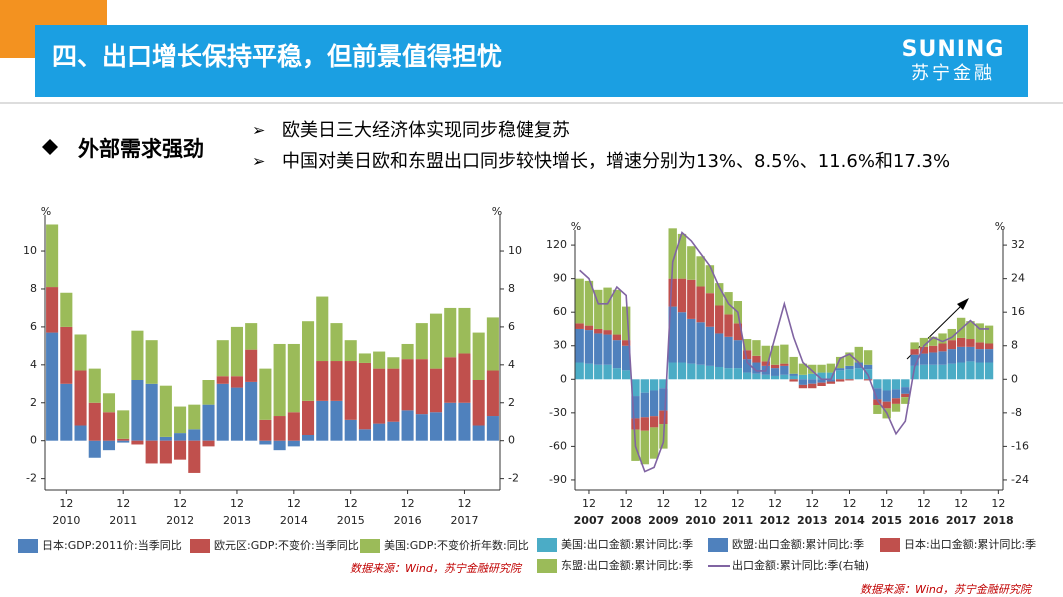 The image size is (1063, 597). Describe the element at coordinates (511, 326) in the screenshot. I see `y-tick-label-right: 6` at that location.